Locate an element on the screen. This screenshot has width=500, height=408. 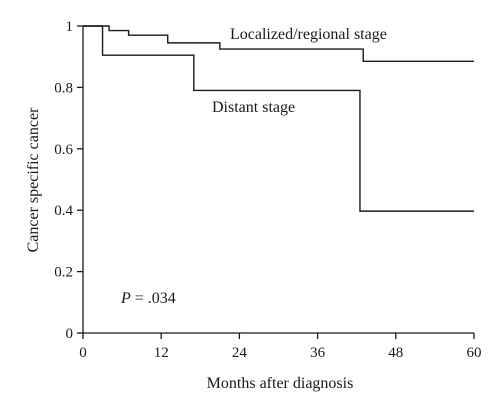
y-axis-title: Cancer specific cancer is located at coordinates (33, 179).